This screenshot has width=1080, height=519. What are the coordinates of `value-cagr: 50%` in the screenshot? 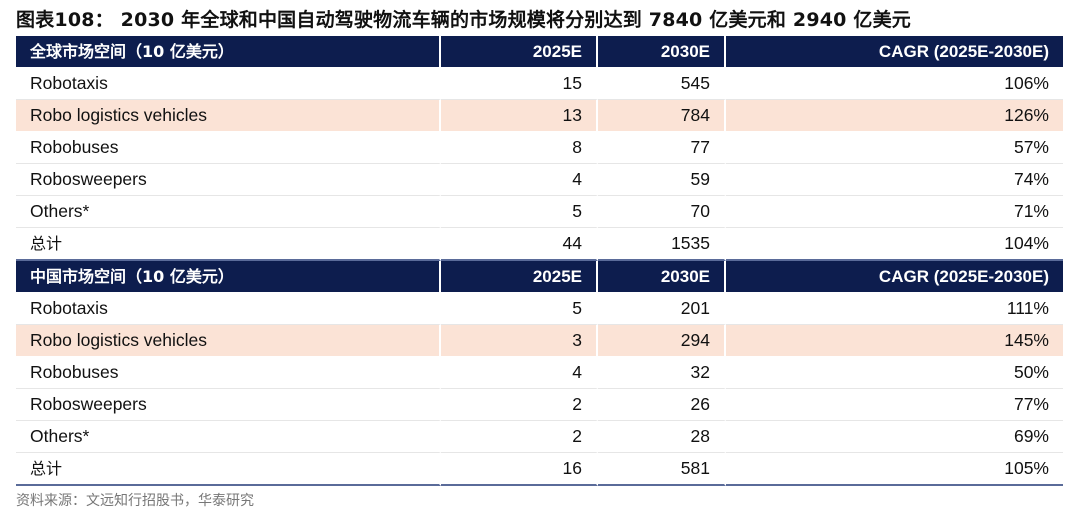 It's located at (894, 373).